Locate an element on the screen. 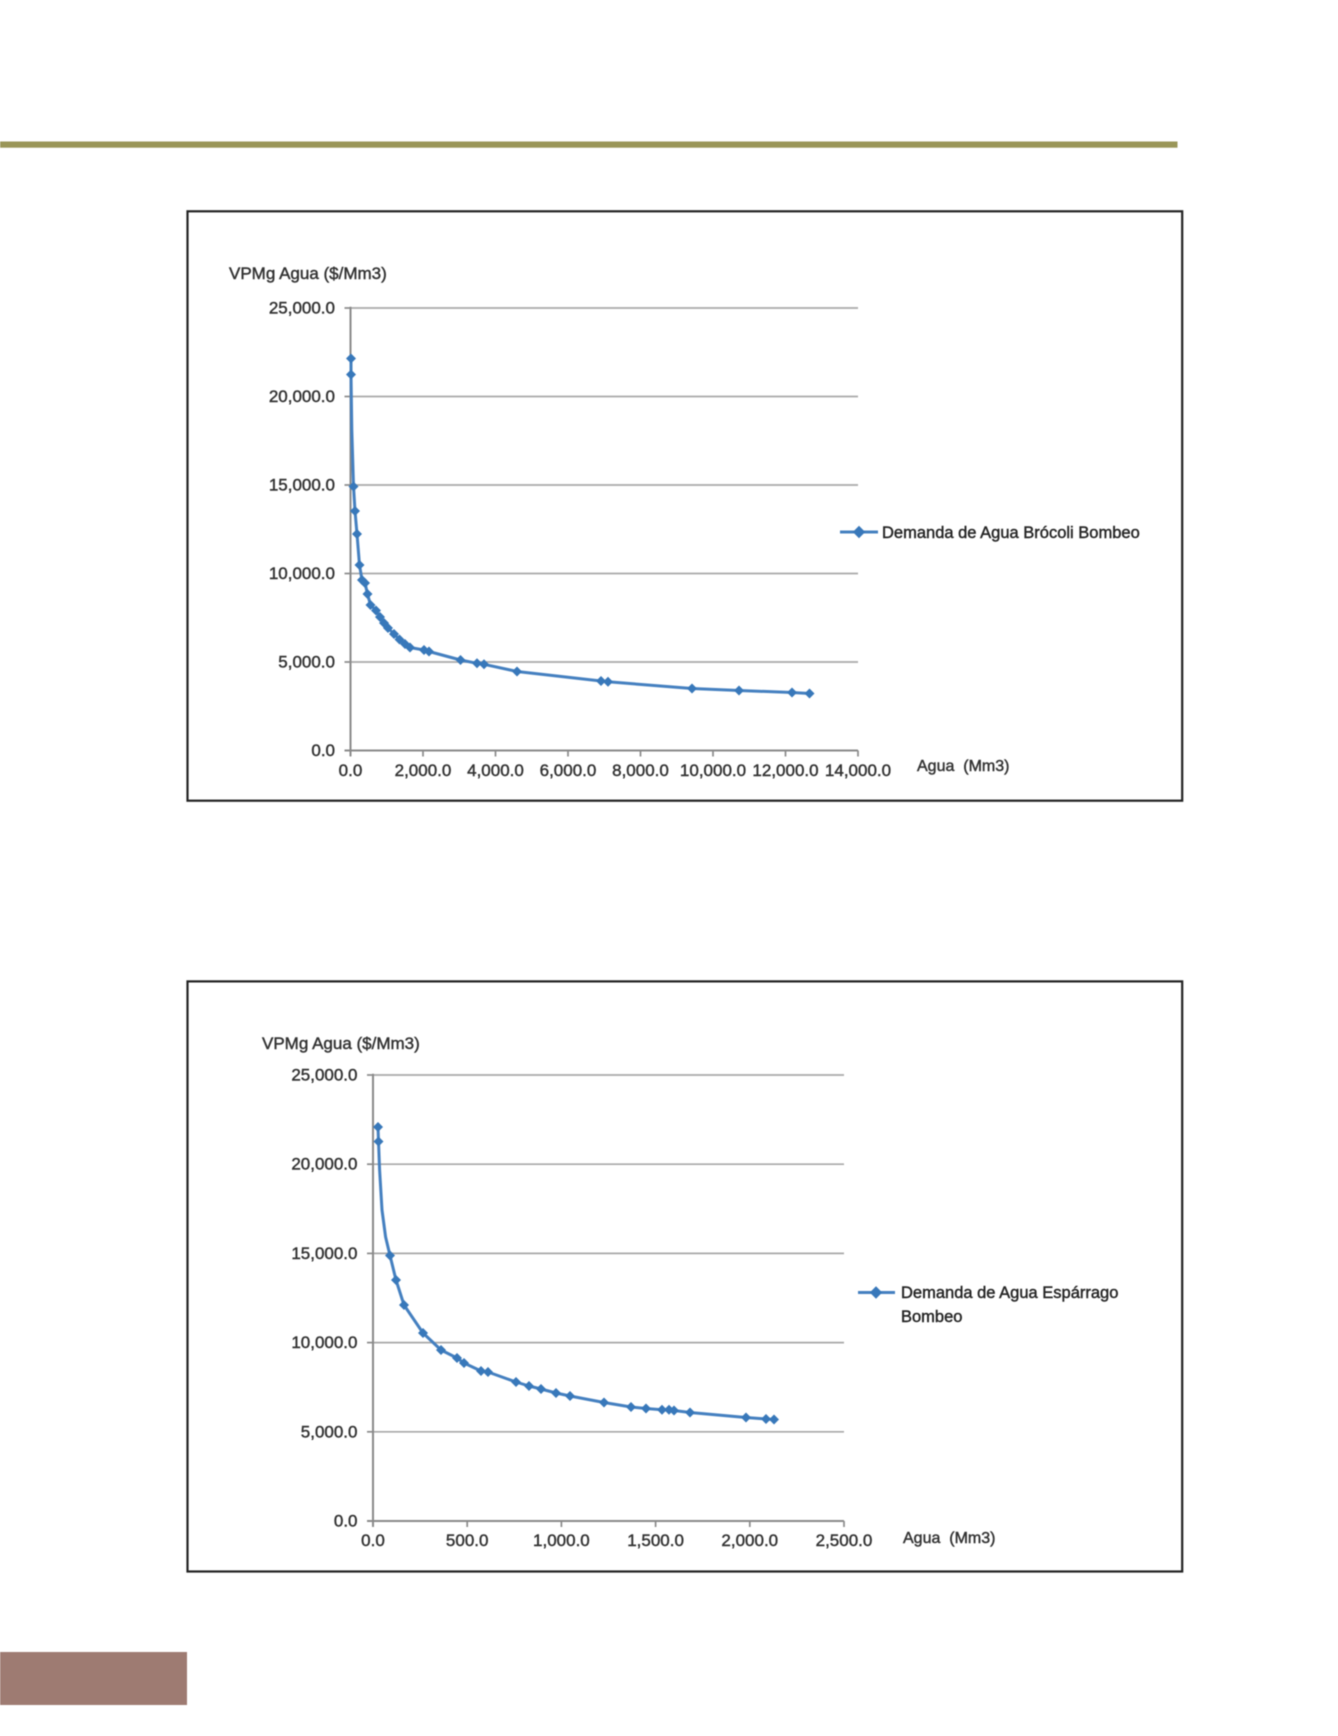  svg-text: Demanda de Agua Brócoli Bombeo is located at coordinates (1011, 533).